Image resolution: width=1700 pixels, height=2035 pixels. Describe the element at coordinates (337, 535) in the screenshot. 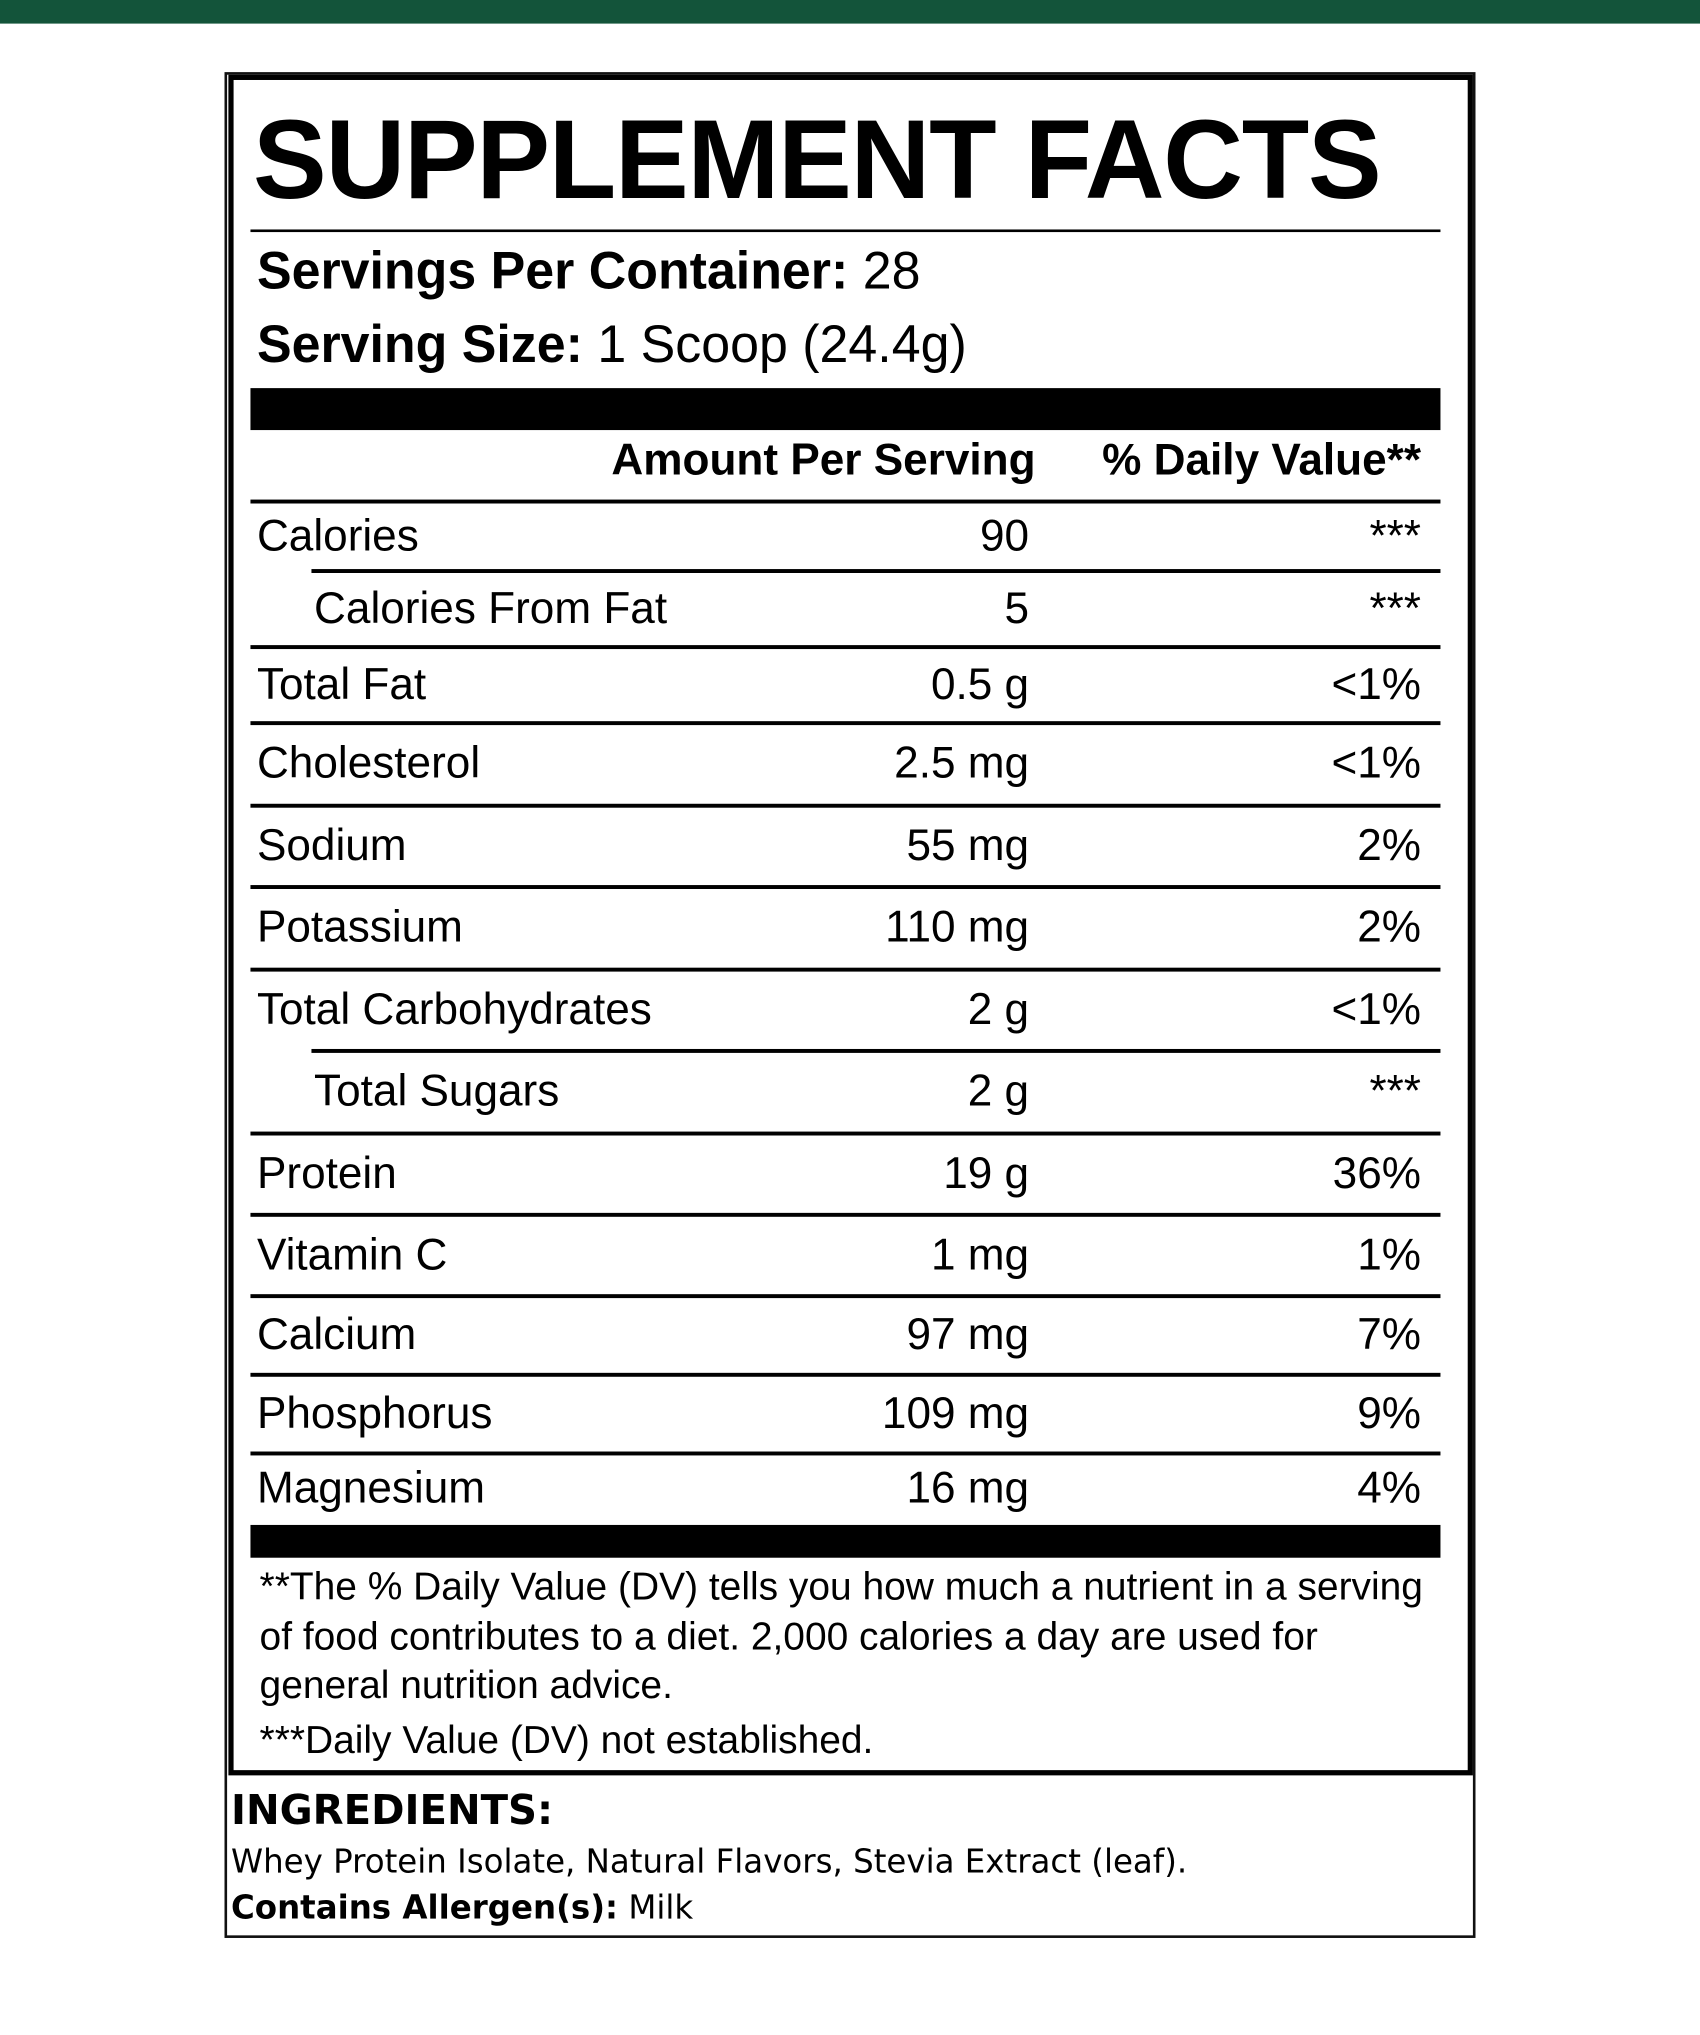

I see `nutrient-name: Calories` at that location.